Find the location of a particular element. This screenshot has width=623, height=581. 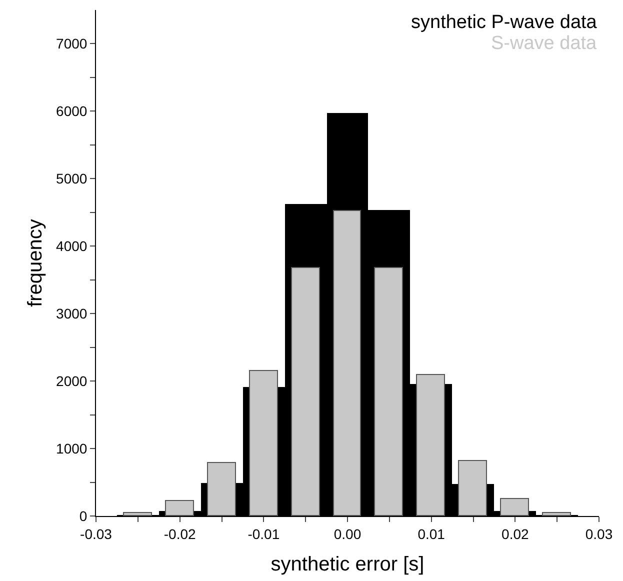

x-tick-label: -0.01 is located at coordinates (264, 534).